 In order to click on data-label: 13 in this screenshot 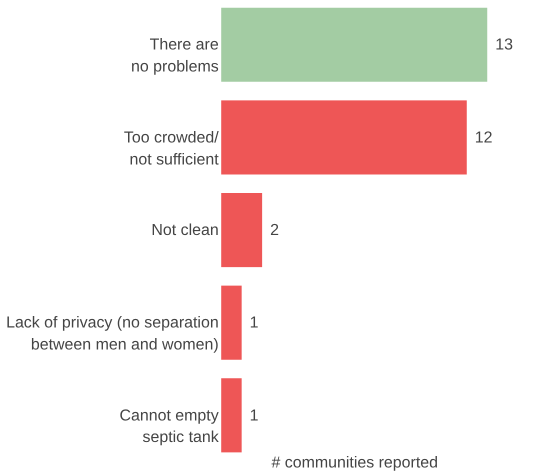, I will do `click(504, 45)`.